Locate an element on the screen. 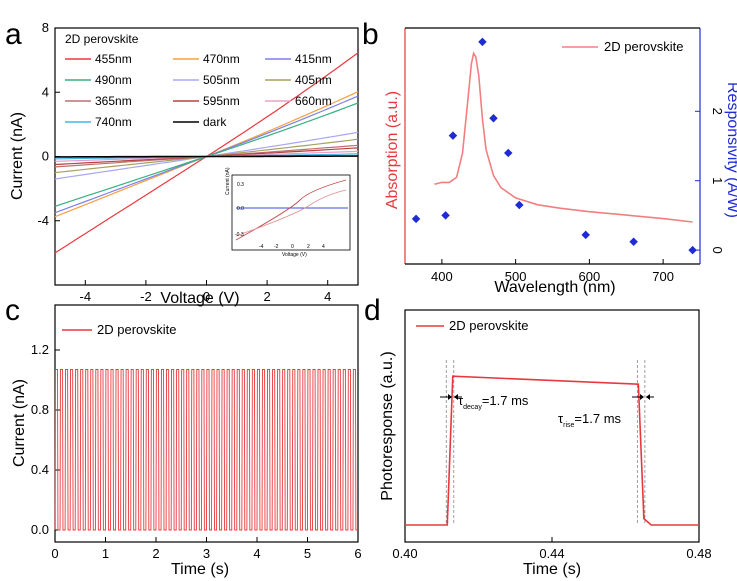  inset-frame is located at coordinates (291, 212).